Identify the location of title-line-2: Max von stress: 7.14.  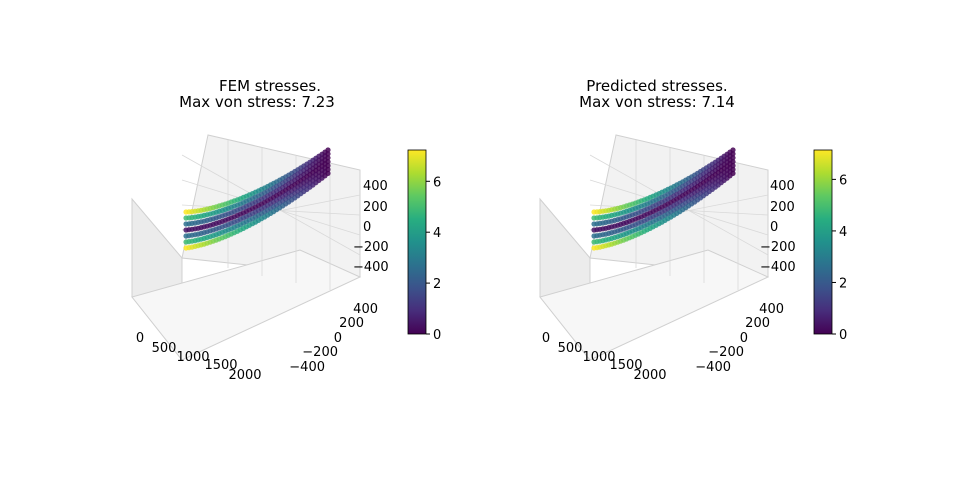
(657, 102).